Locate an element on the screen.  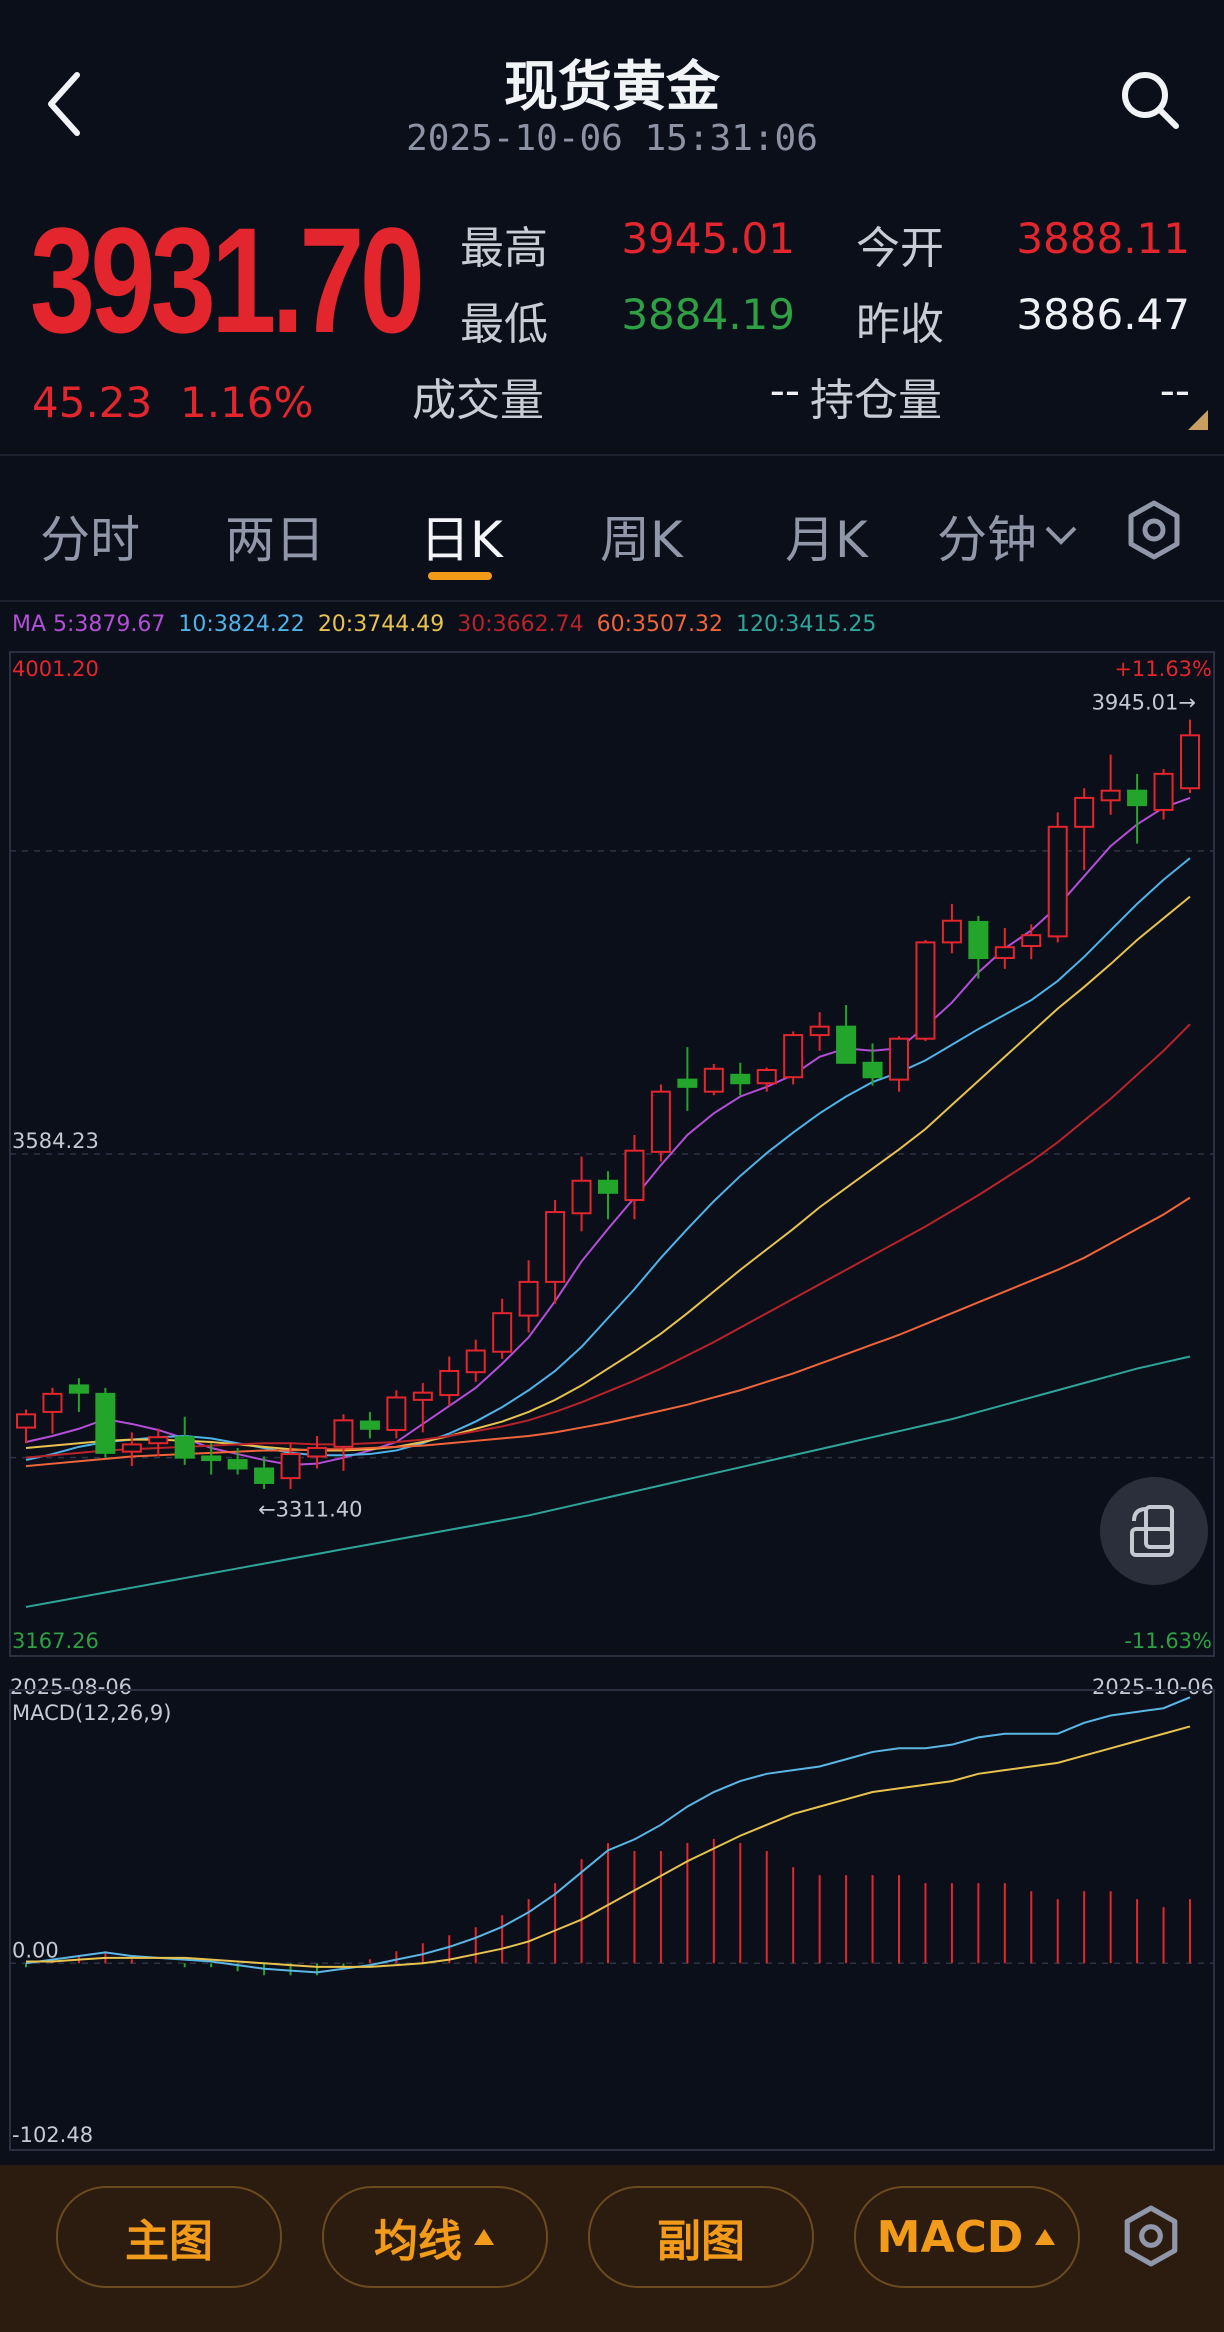
active-tab-indicator is located at coordinates (460, 576).